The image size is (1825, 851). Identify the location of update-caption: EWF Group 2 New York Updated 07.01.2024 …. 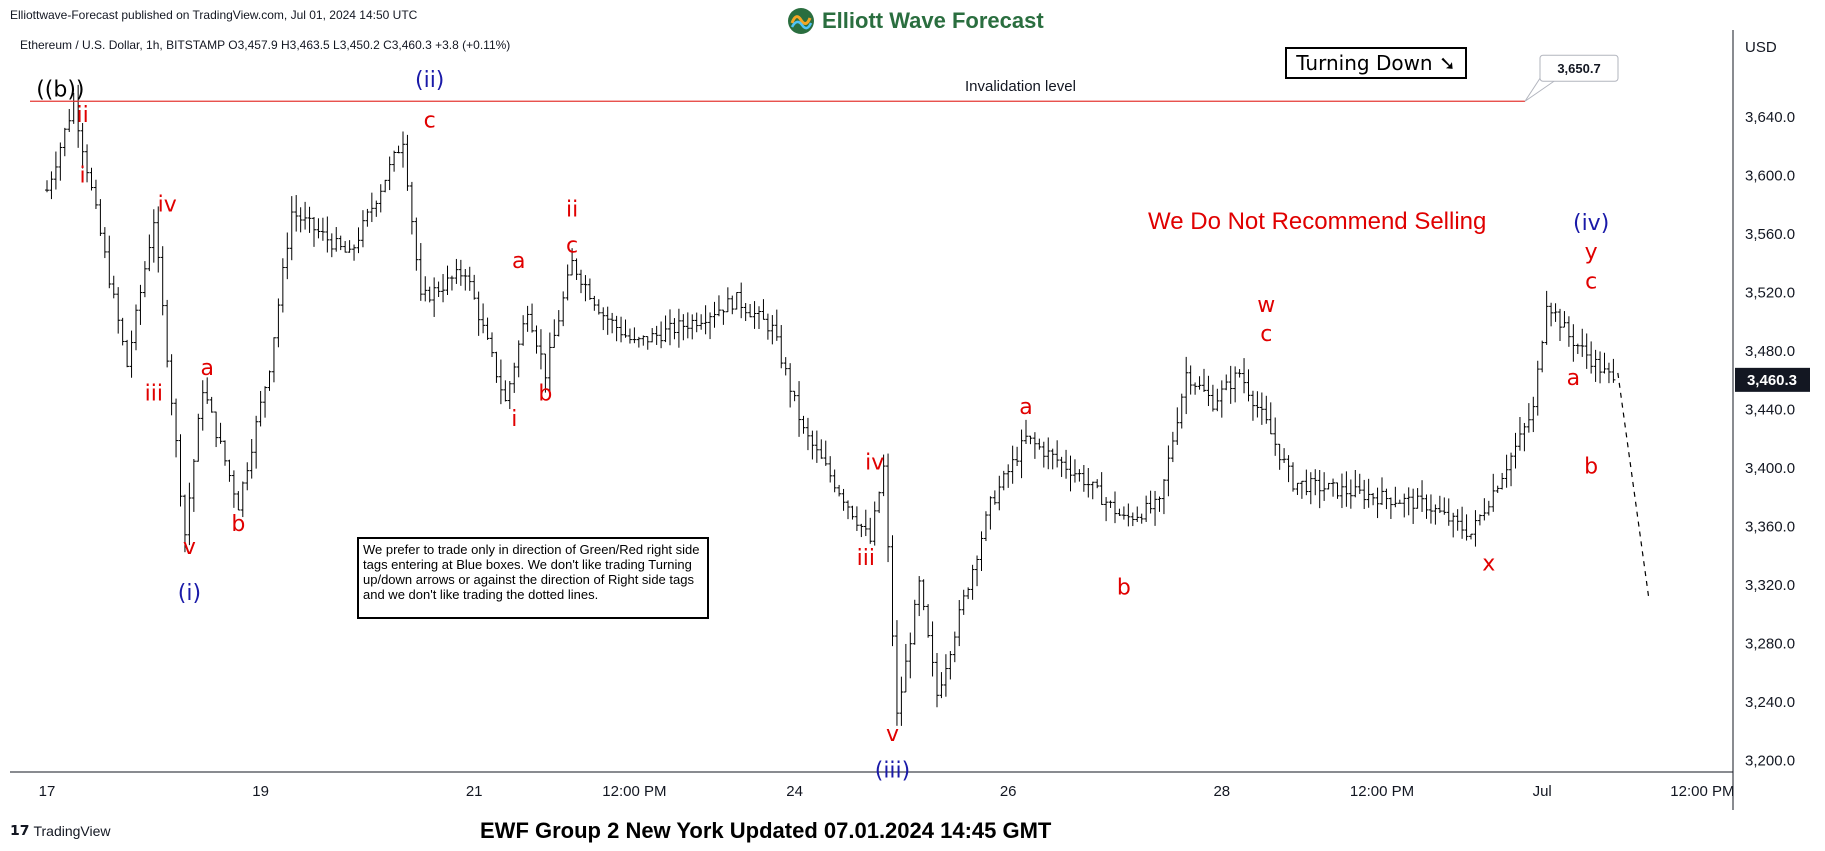
(766, 830).